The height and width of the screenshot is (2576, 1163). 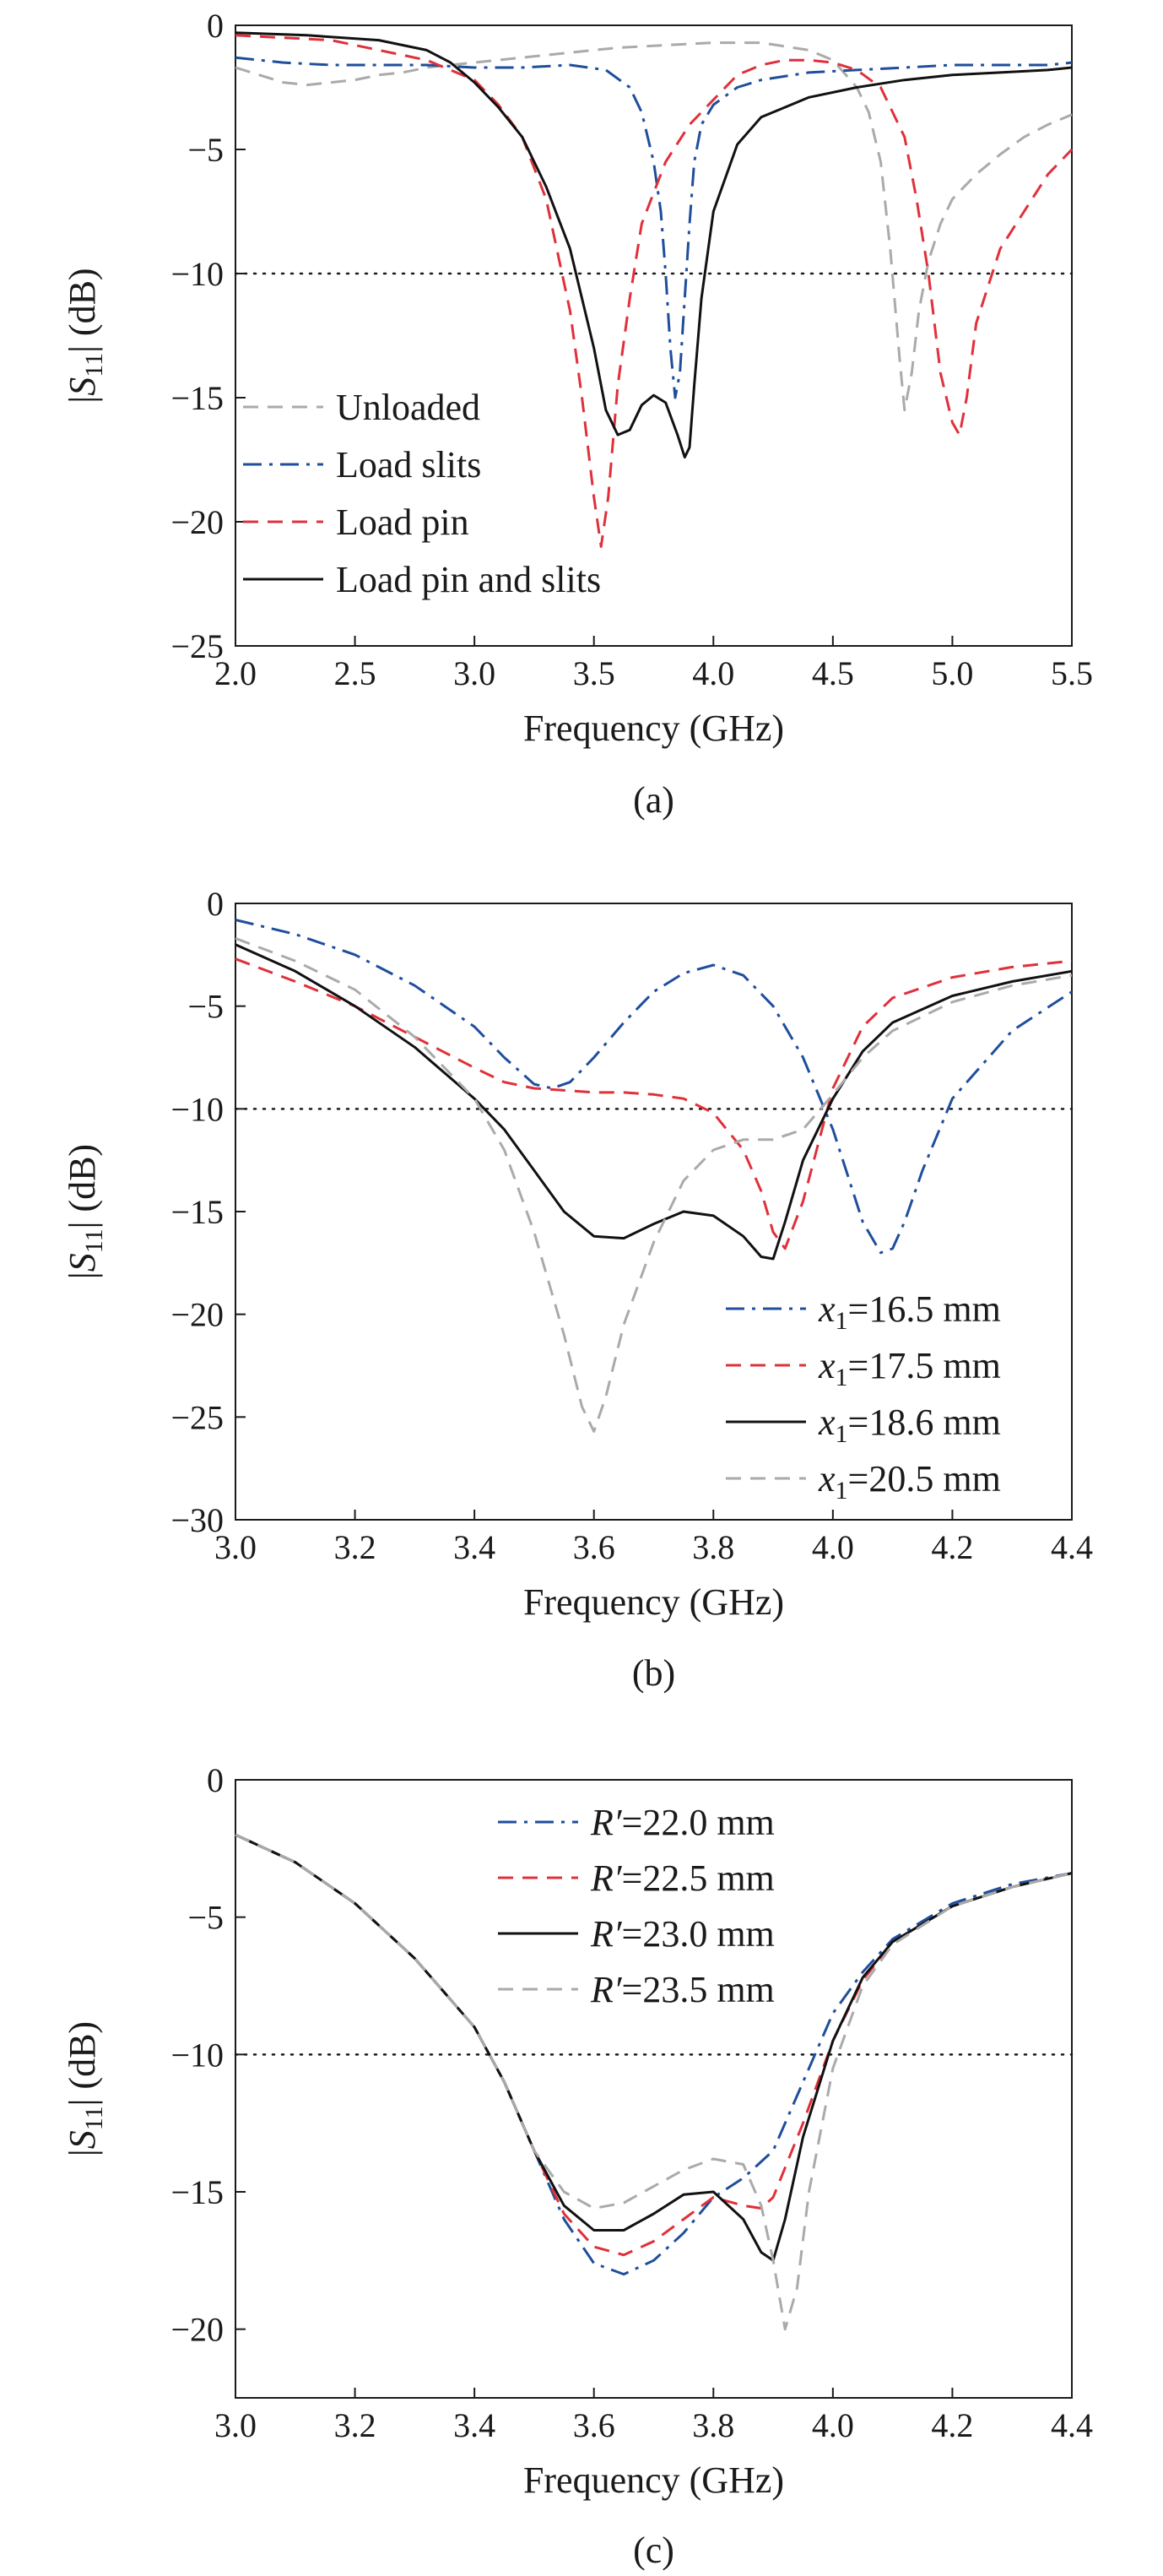 I want to click on legend-label: Load pin, so click(x=403, y=523).